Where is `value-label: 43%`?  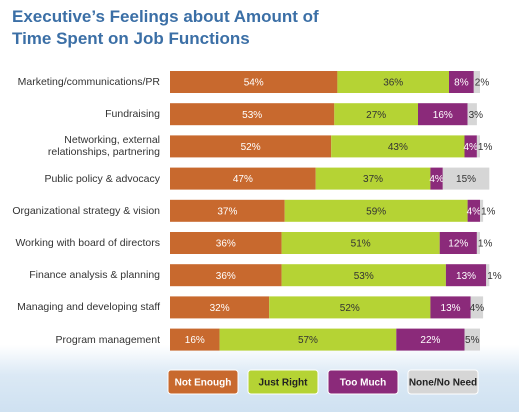 value-label: 43% is located at coordinates (398, 147).